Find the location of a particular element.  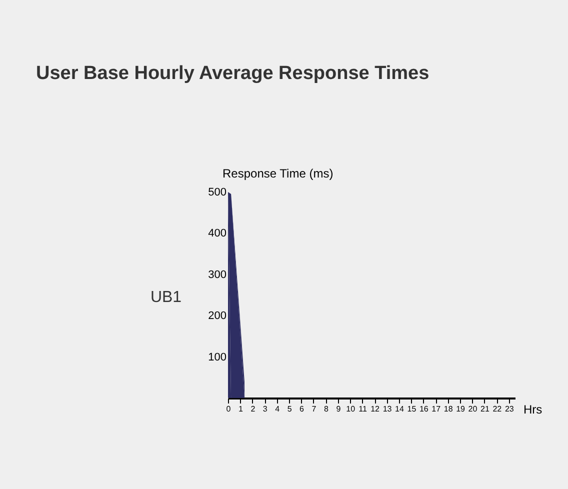

x-tick-label: 22 is located at coordinates (497, 409).